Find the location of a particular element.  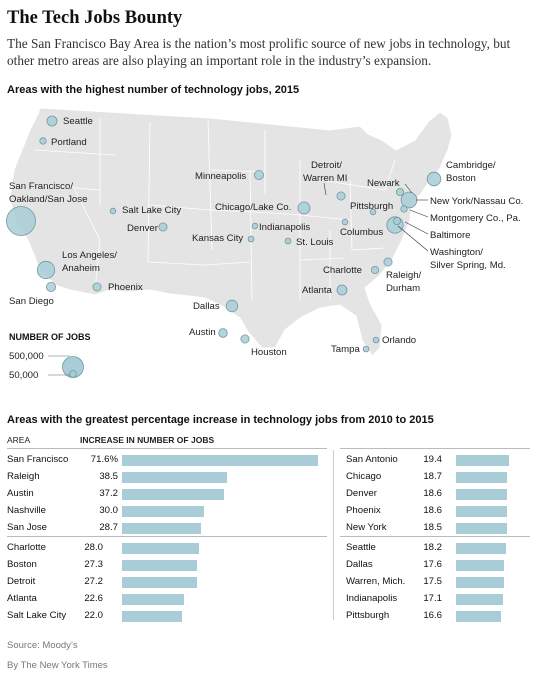

map-label-dallas: Dallas is located at coordinates (206, 306).